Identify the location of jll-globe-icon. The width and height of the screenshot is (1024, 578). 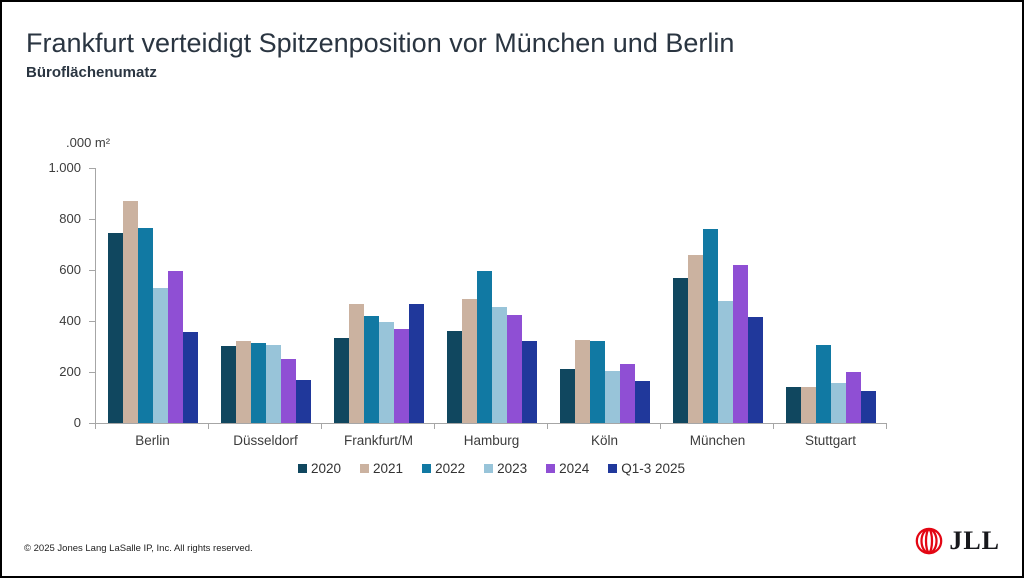
(929, 541).